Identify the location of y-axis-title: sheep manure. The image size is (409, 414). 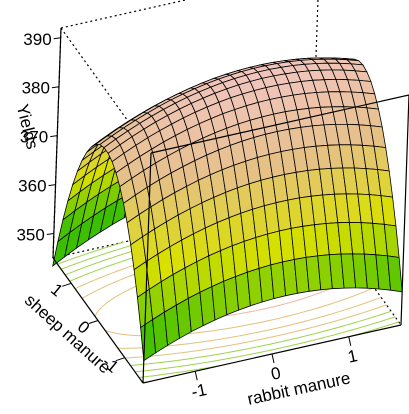
(67, 333).